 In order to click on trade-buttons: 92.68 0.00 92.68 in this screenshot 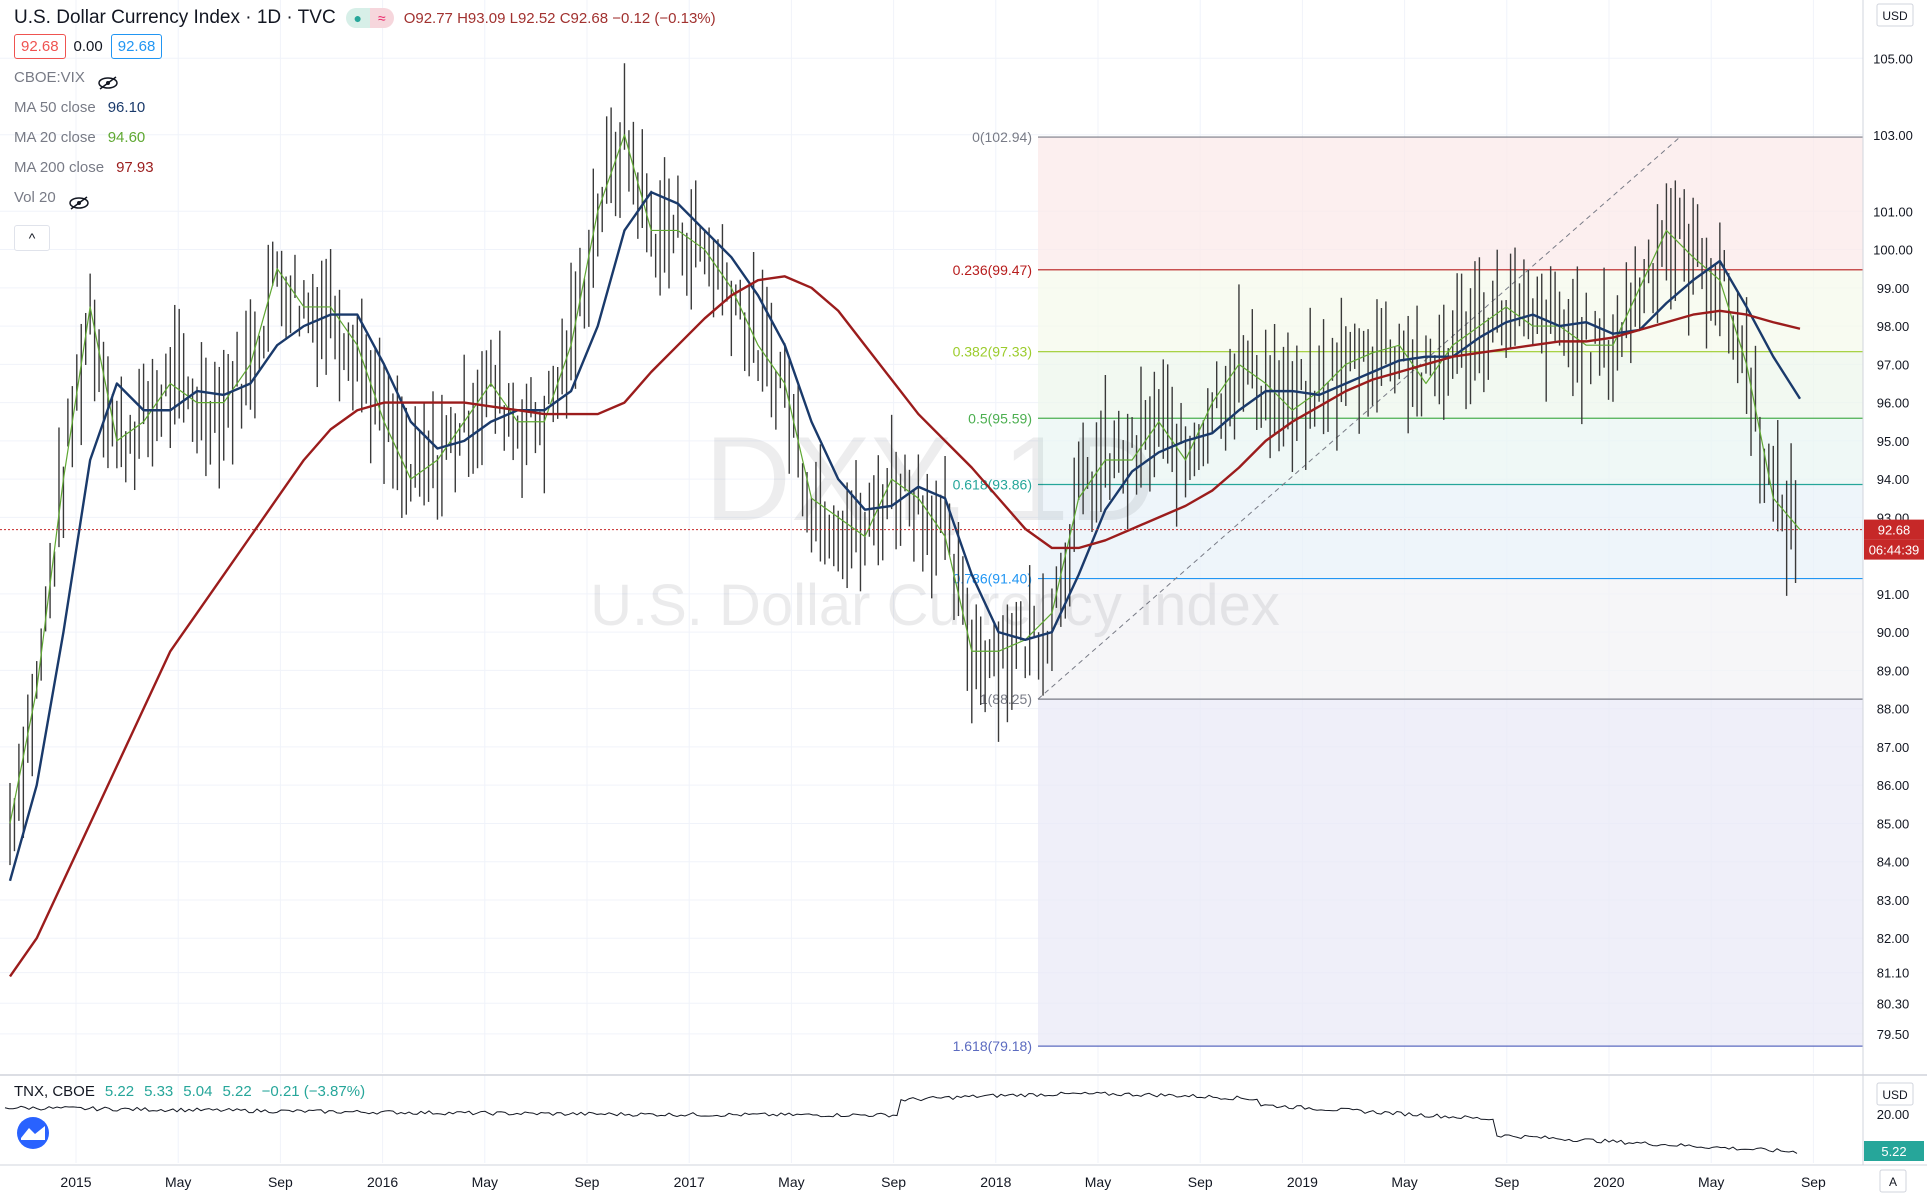, I will do `click(365, 46)`.